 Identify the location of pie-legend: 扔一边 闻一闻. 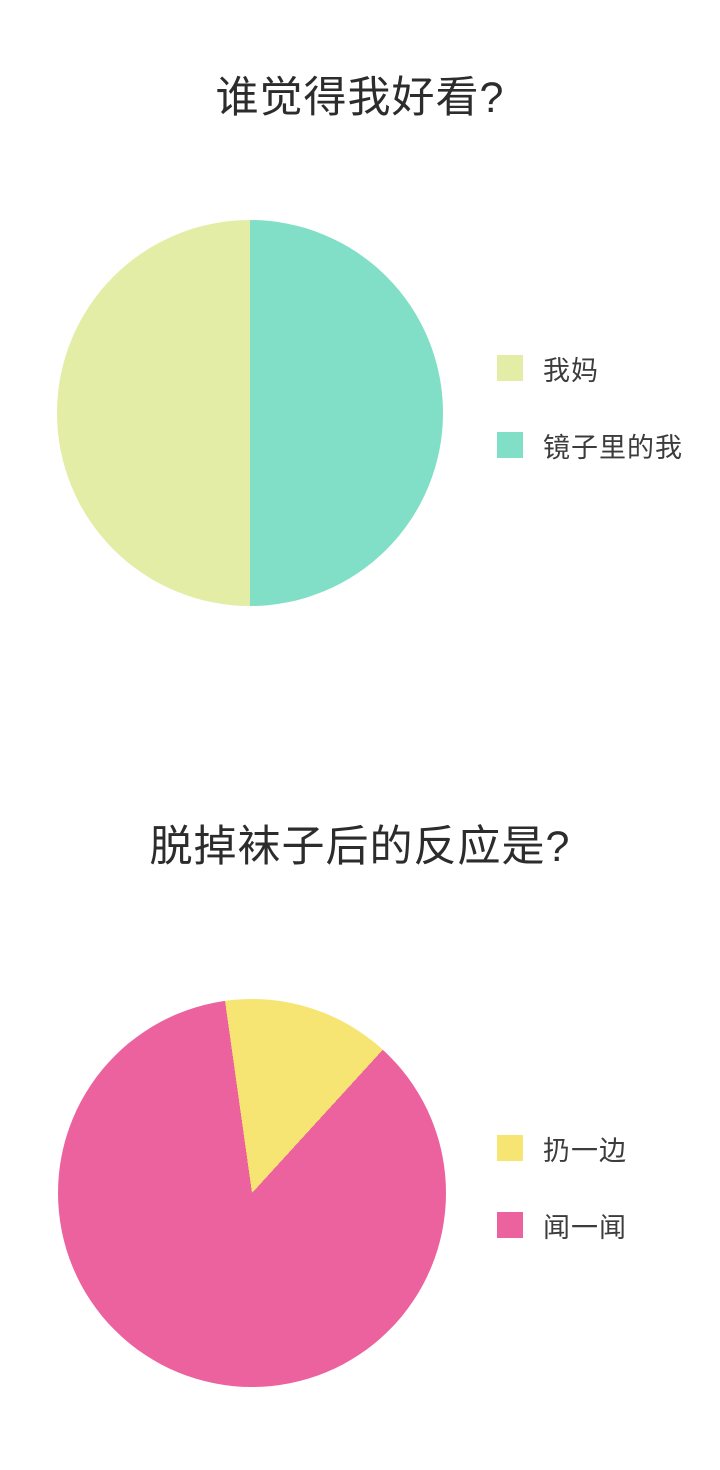
(562, 1189).